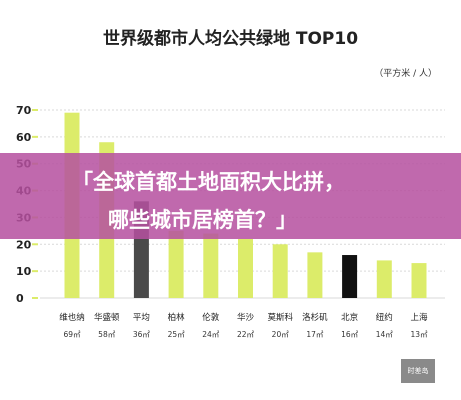  Describe the element at coordinates (280, 317) in the screenshot. I see `x-tick-label: 莫斯科` at that location.